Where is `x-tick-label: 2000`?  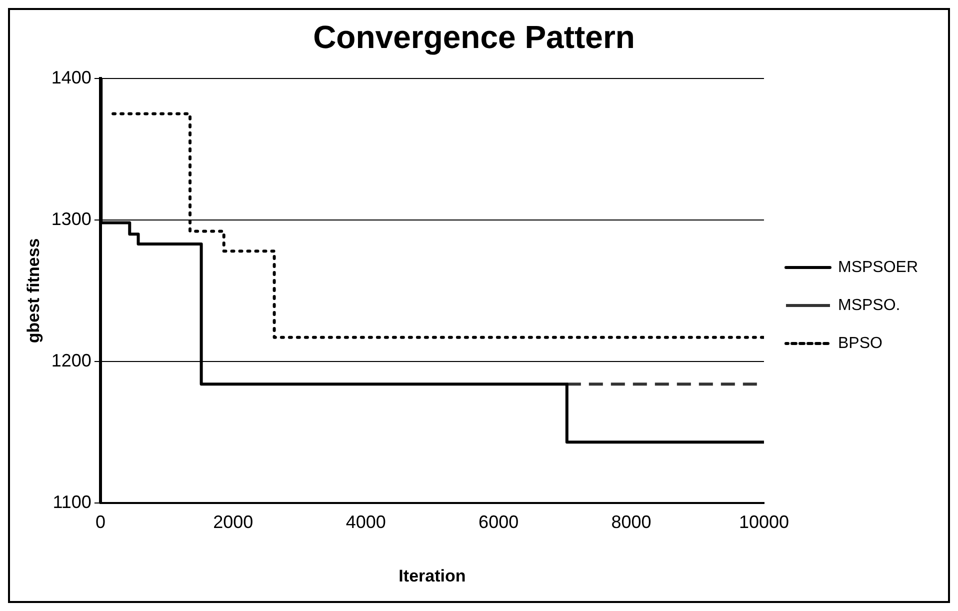 x-tick-label: 2000 is located at coordinates (233, 522).